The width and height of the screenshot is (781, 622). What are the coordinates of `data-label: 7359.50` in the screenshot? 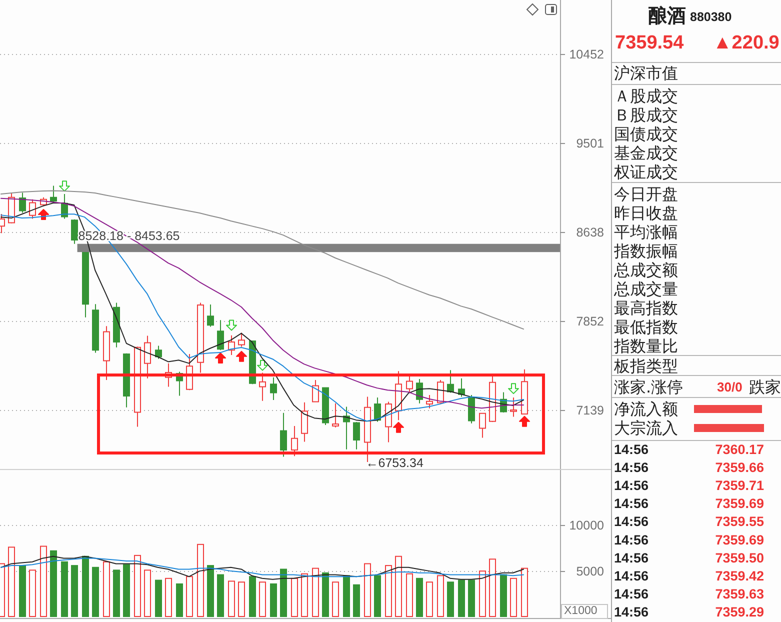 It's located at (739, 558).